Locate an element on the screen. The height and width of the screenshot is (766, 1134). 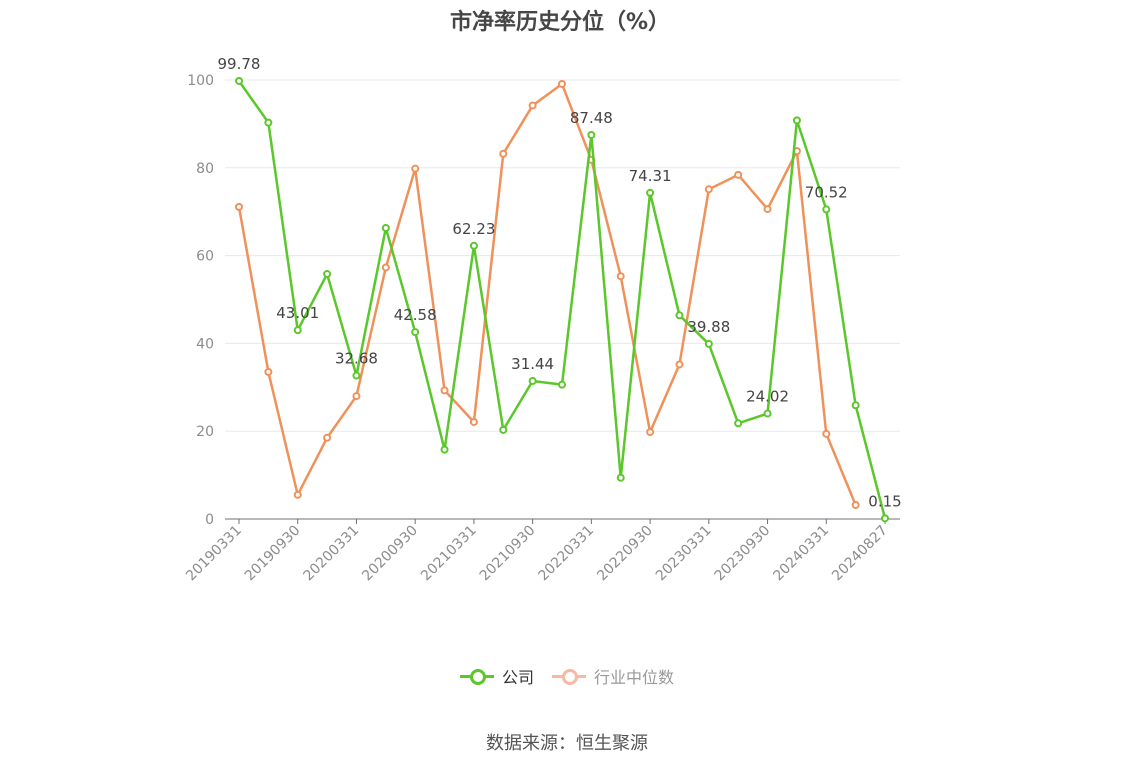
data-label: 87.48 is located at coordinates (591, 118).